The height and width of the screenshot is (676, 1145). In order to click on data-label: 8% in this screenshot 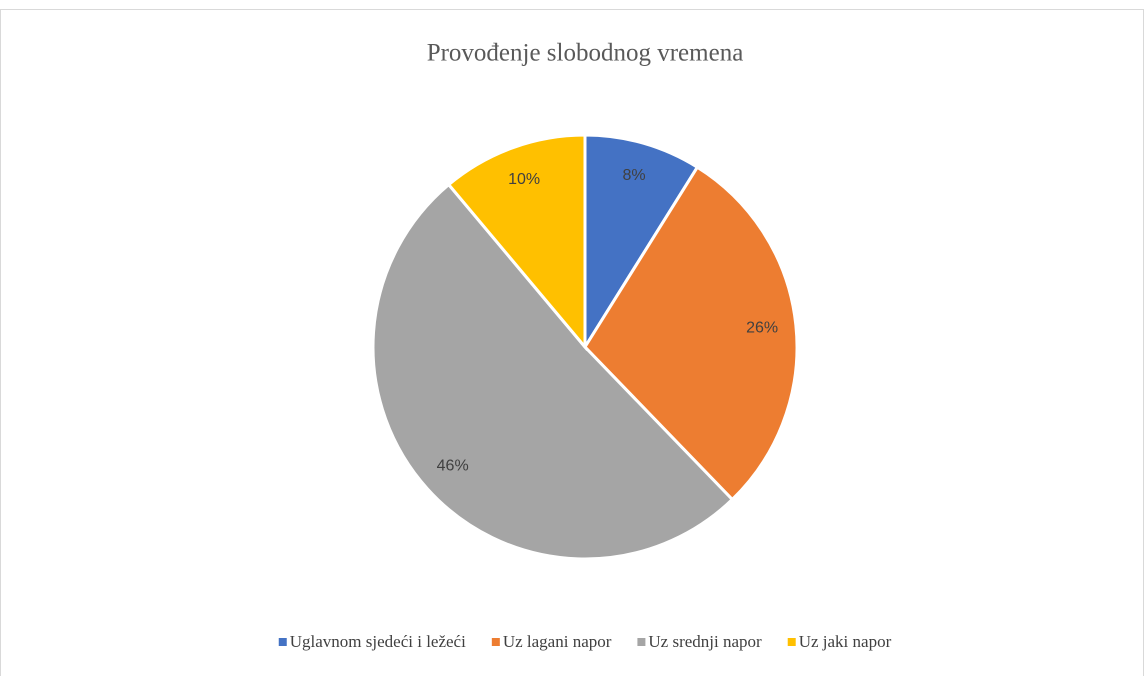, I will do `click(634, 175)`.